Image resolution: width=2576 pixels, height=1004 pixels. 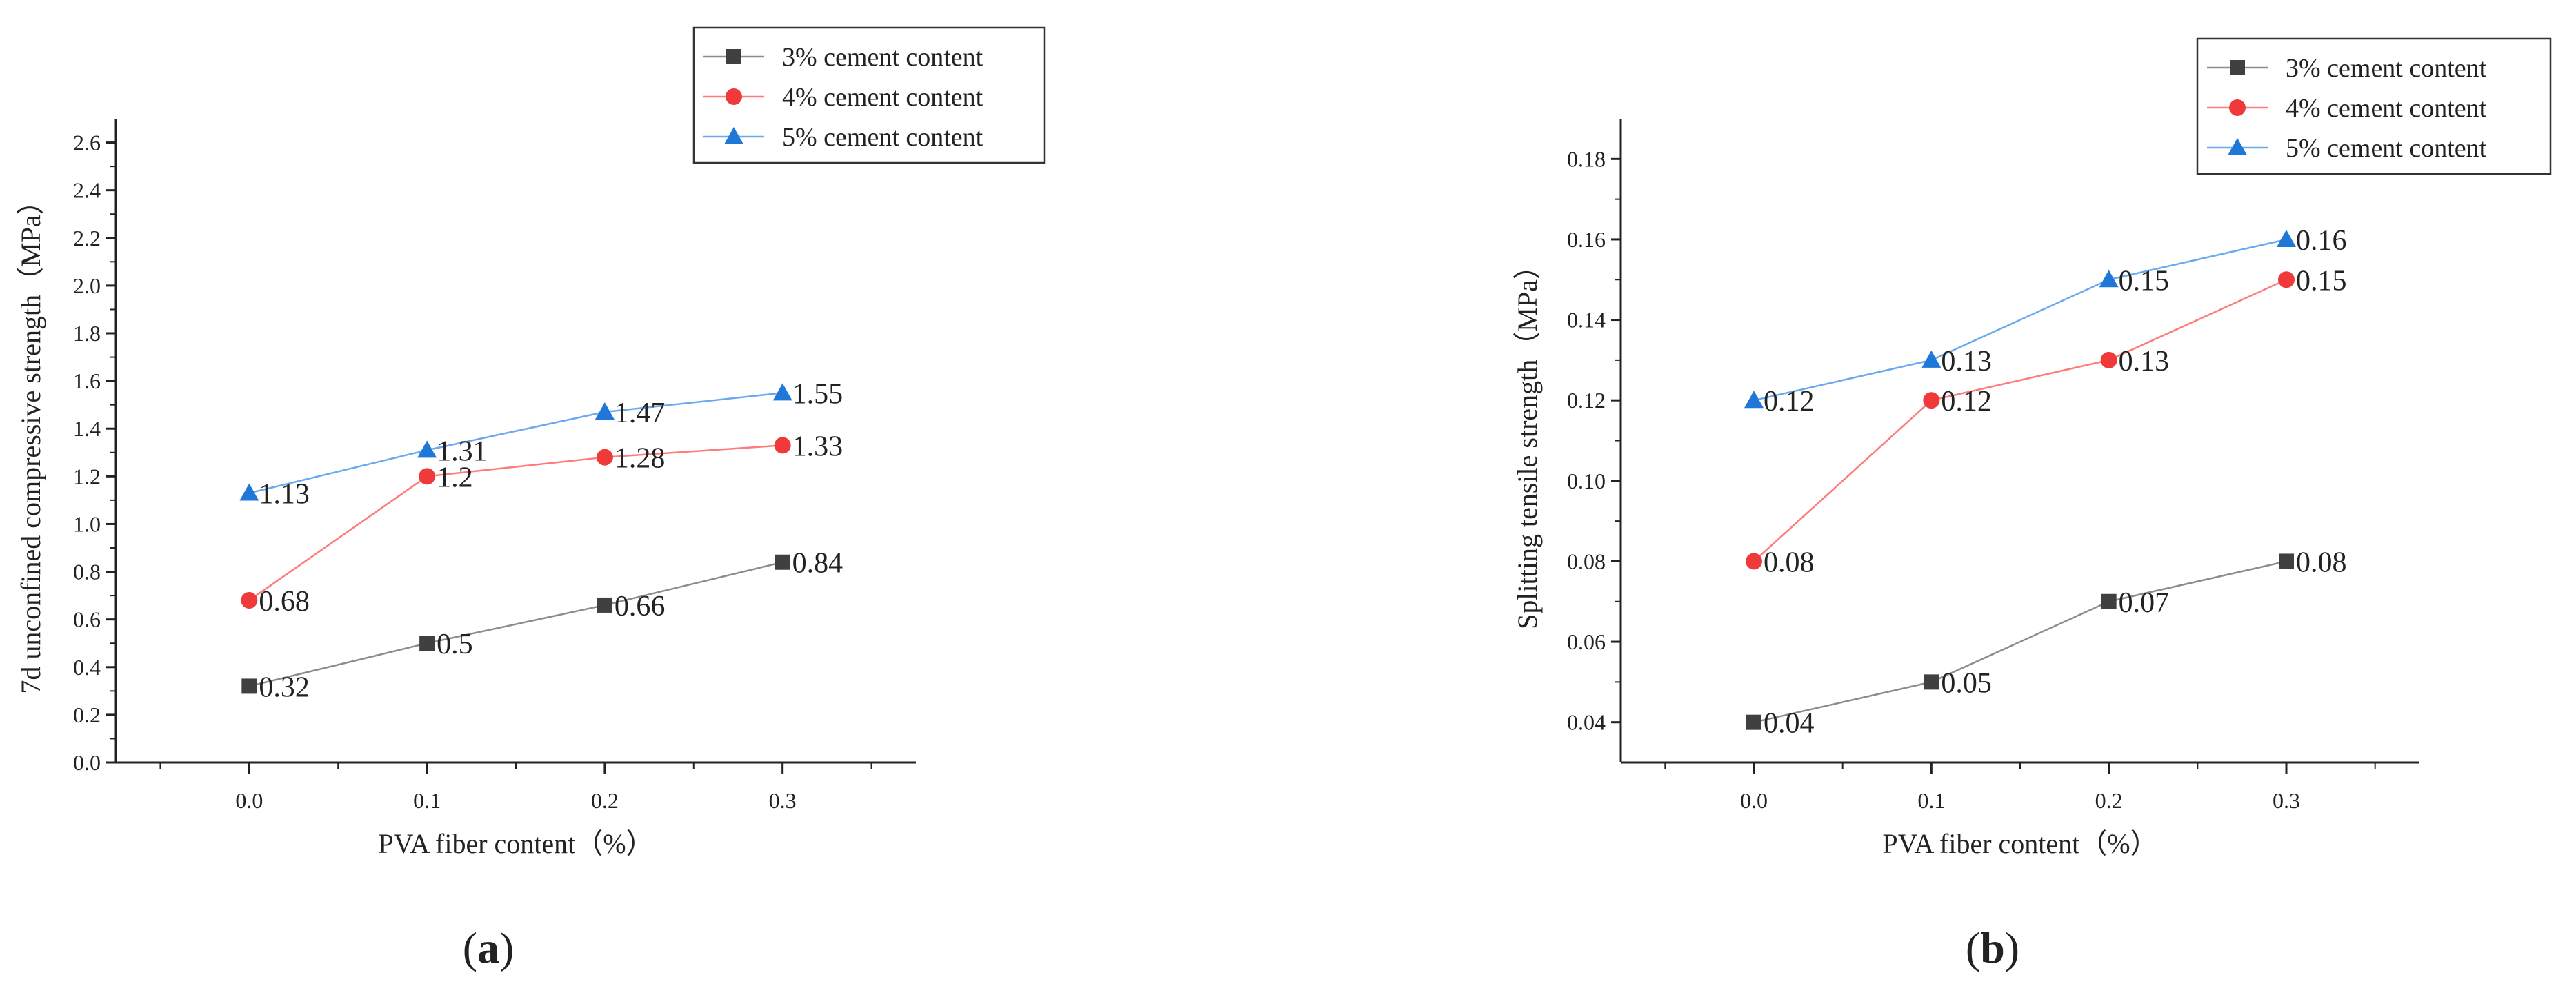 What do you see at coordinates (1586, 561) in the screenshot?
I see `chart-b-y-tick-label: 0.08` at bounding box center [1586, 561].